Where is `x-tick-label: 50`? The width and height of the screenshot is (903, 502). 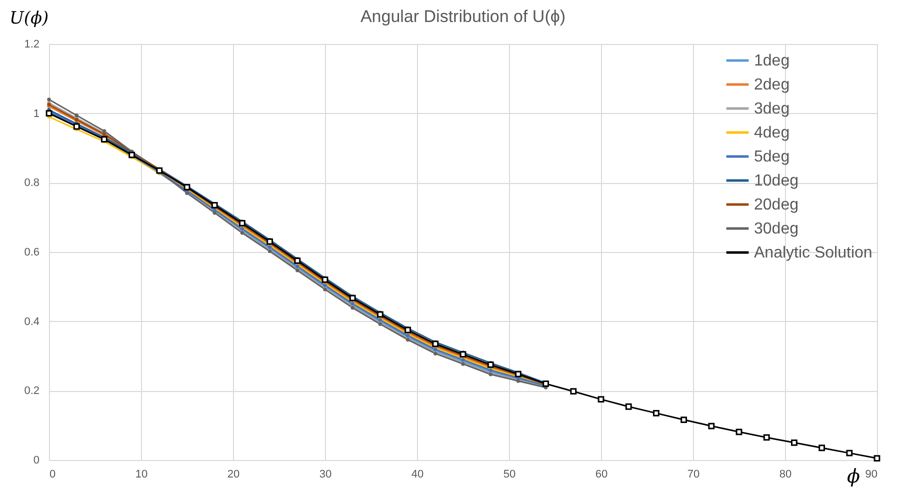
x-tick-label: 50 is located at coordinates (509, 474).